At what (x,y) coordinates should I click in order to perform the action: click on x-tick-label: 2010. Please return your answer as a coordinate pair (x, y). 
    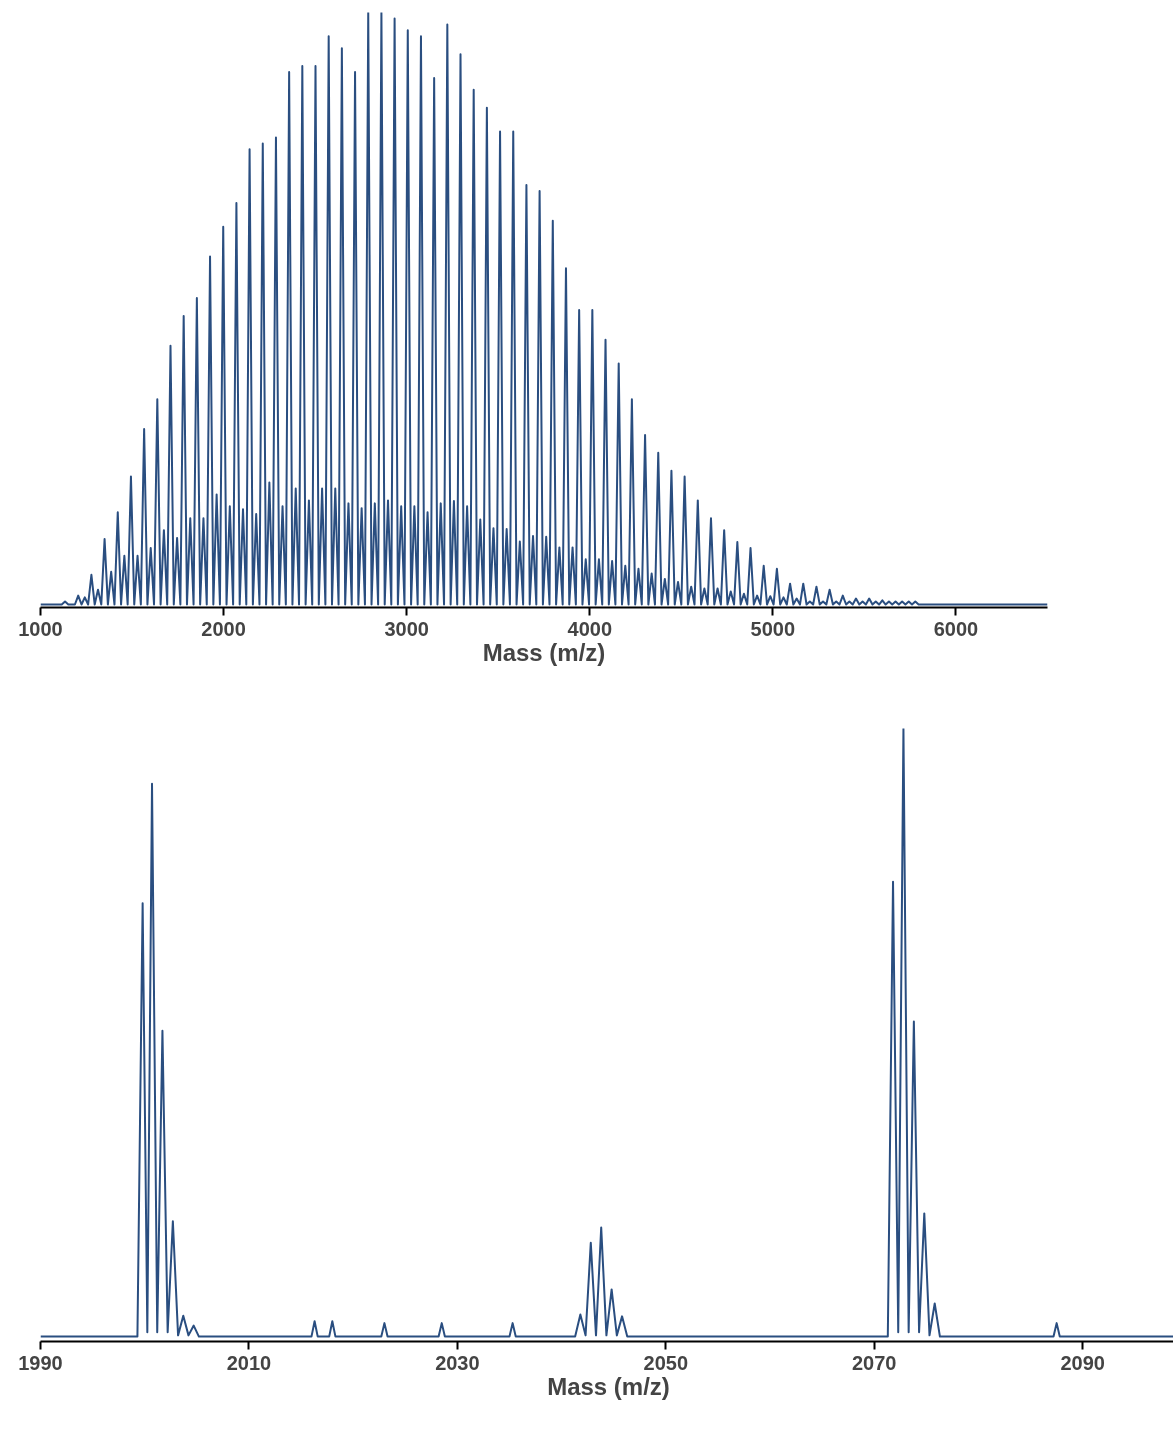
    Looking at the image, I should click on (249, 1362).